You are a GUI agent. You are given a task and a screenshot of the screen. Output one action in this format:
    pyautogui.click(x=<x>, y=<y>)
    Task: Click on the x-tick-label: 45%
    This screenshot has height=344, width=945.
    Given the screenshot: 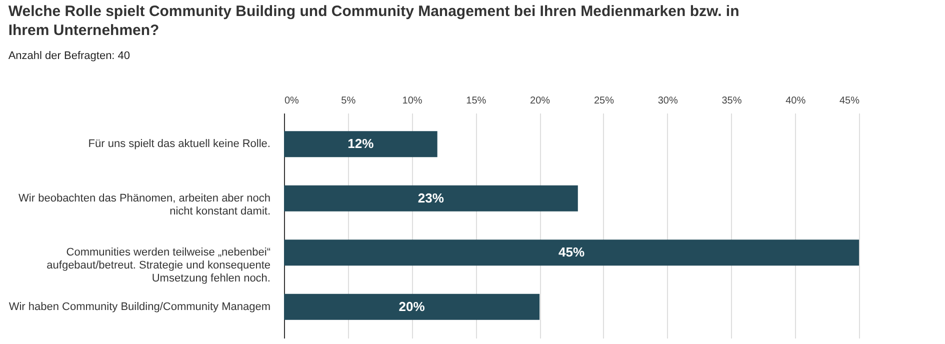 What is the action you would take?
    pyautogui.click(x=849, y=101)
    